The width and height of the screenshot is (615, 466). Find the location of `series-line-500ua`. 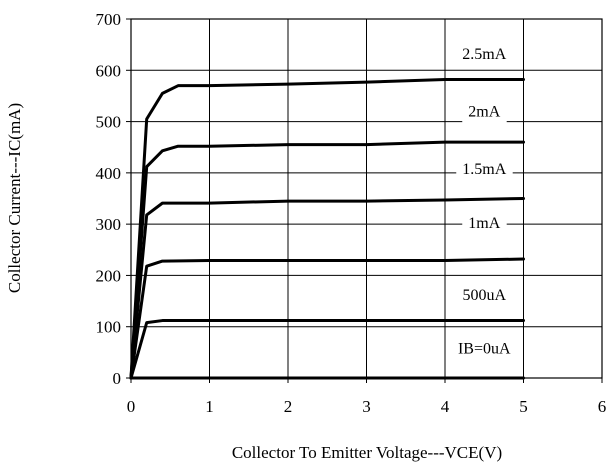

series-line-500ua is located at coordinates (327, 349).